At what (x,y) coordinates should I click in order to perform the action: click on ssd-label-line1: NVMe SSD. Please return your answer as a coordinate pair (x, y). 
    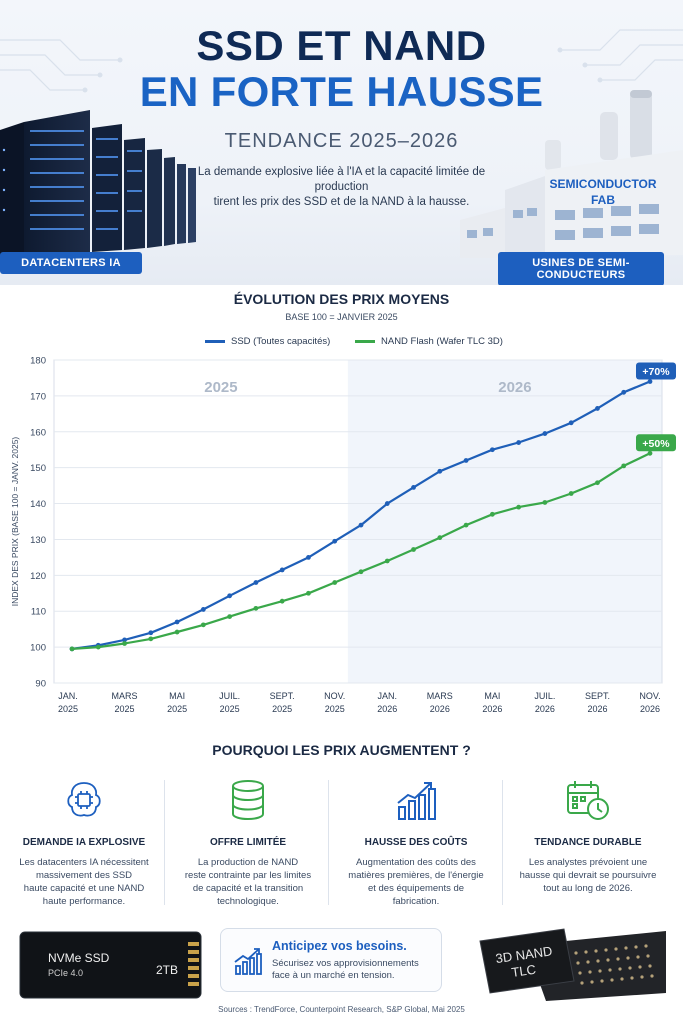
    Looking at the image, I should click on (79, 958).